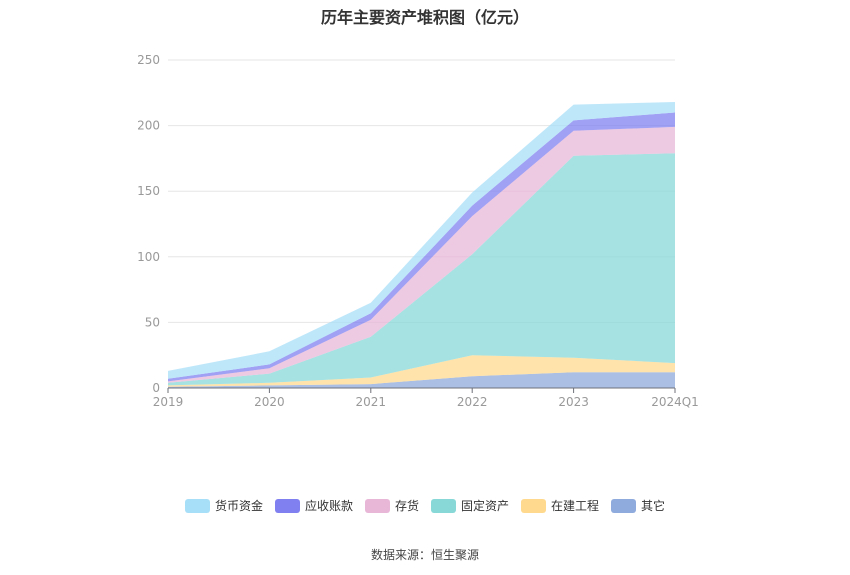 The image size is (850, 575). Describe the element at coordinates (573, 402) in the screenshot. I see `x-tick-label: 2023` at that location.